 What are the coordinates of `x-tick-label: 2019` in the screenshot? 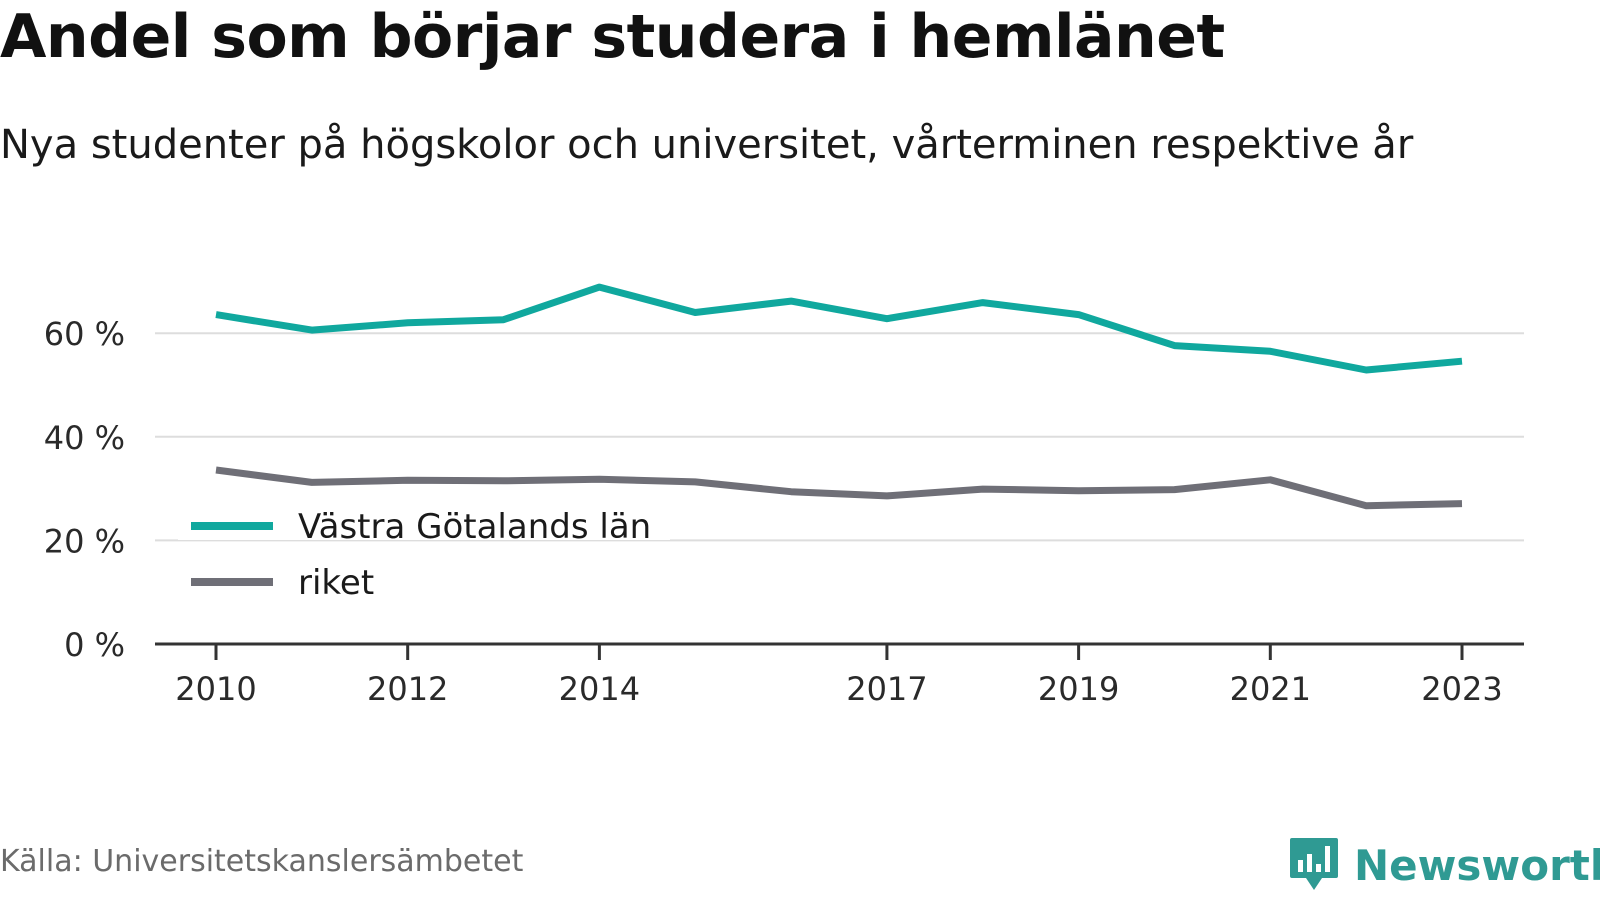 It's located at (1078, 689).